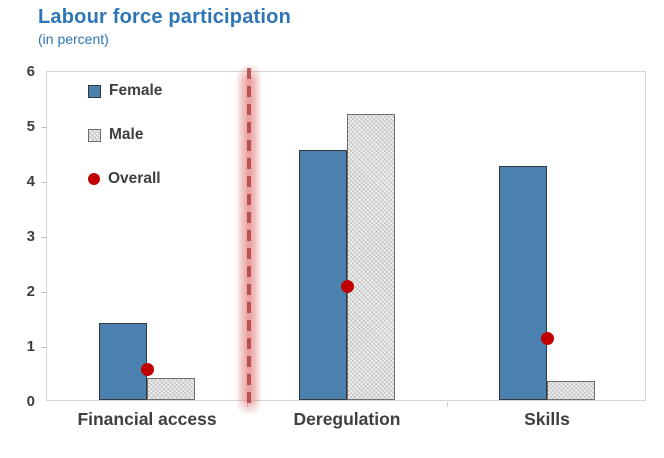  I want to click on y-axis-label-3: 3, so click(30, 236).